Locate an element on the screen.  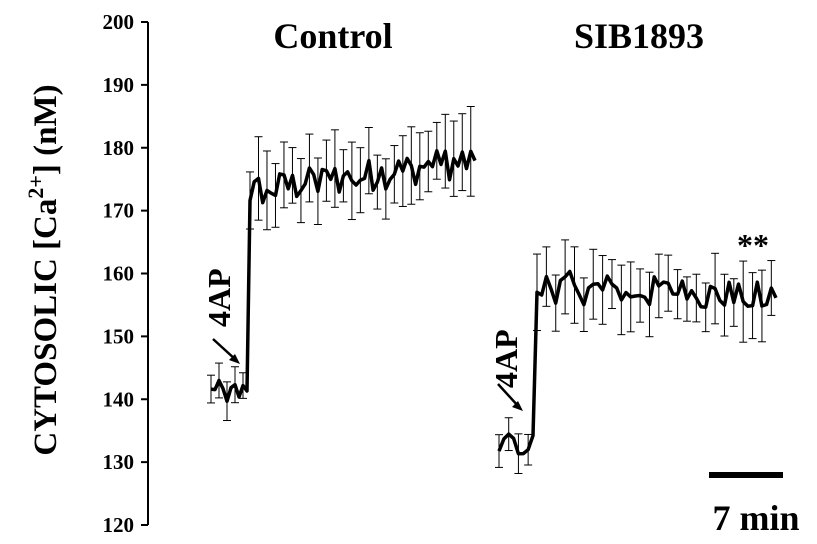
panel-title-control: Control is located at coordinates (332, 36).